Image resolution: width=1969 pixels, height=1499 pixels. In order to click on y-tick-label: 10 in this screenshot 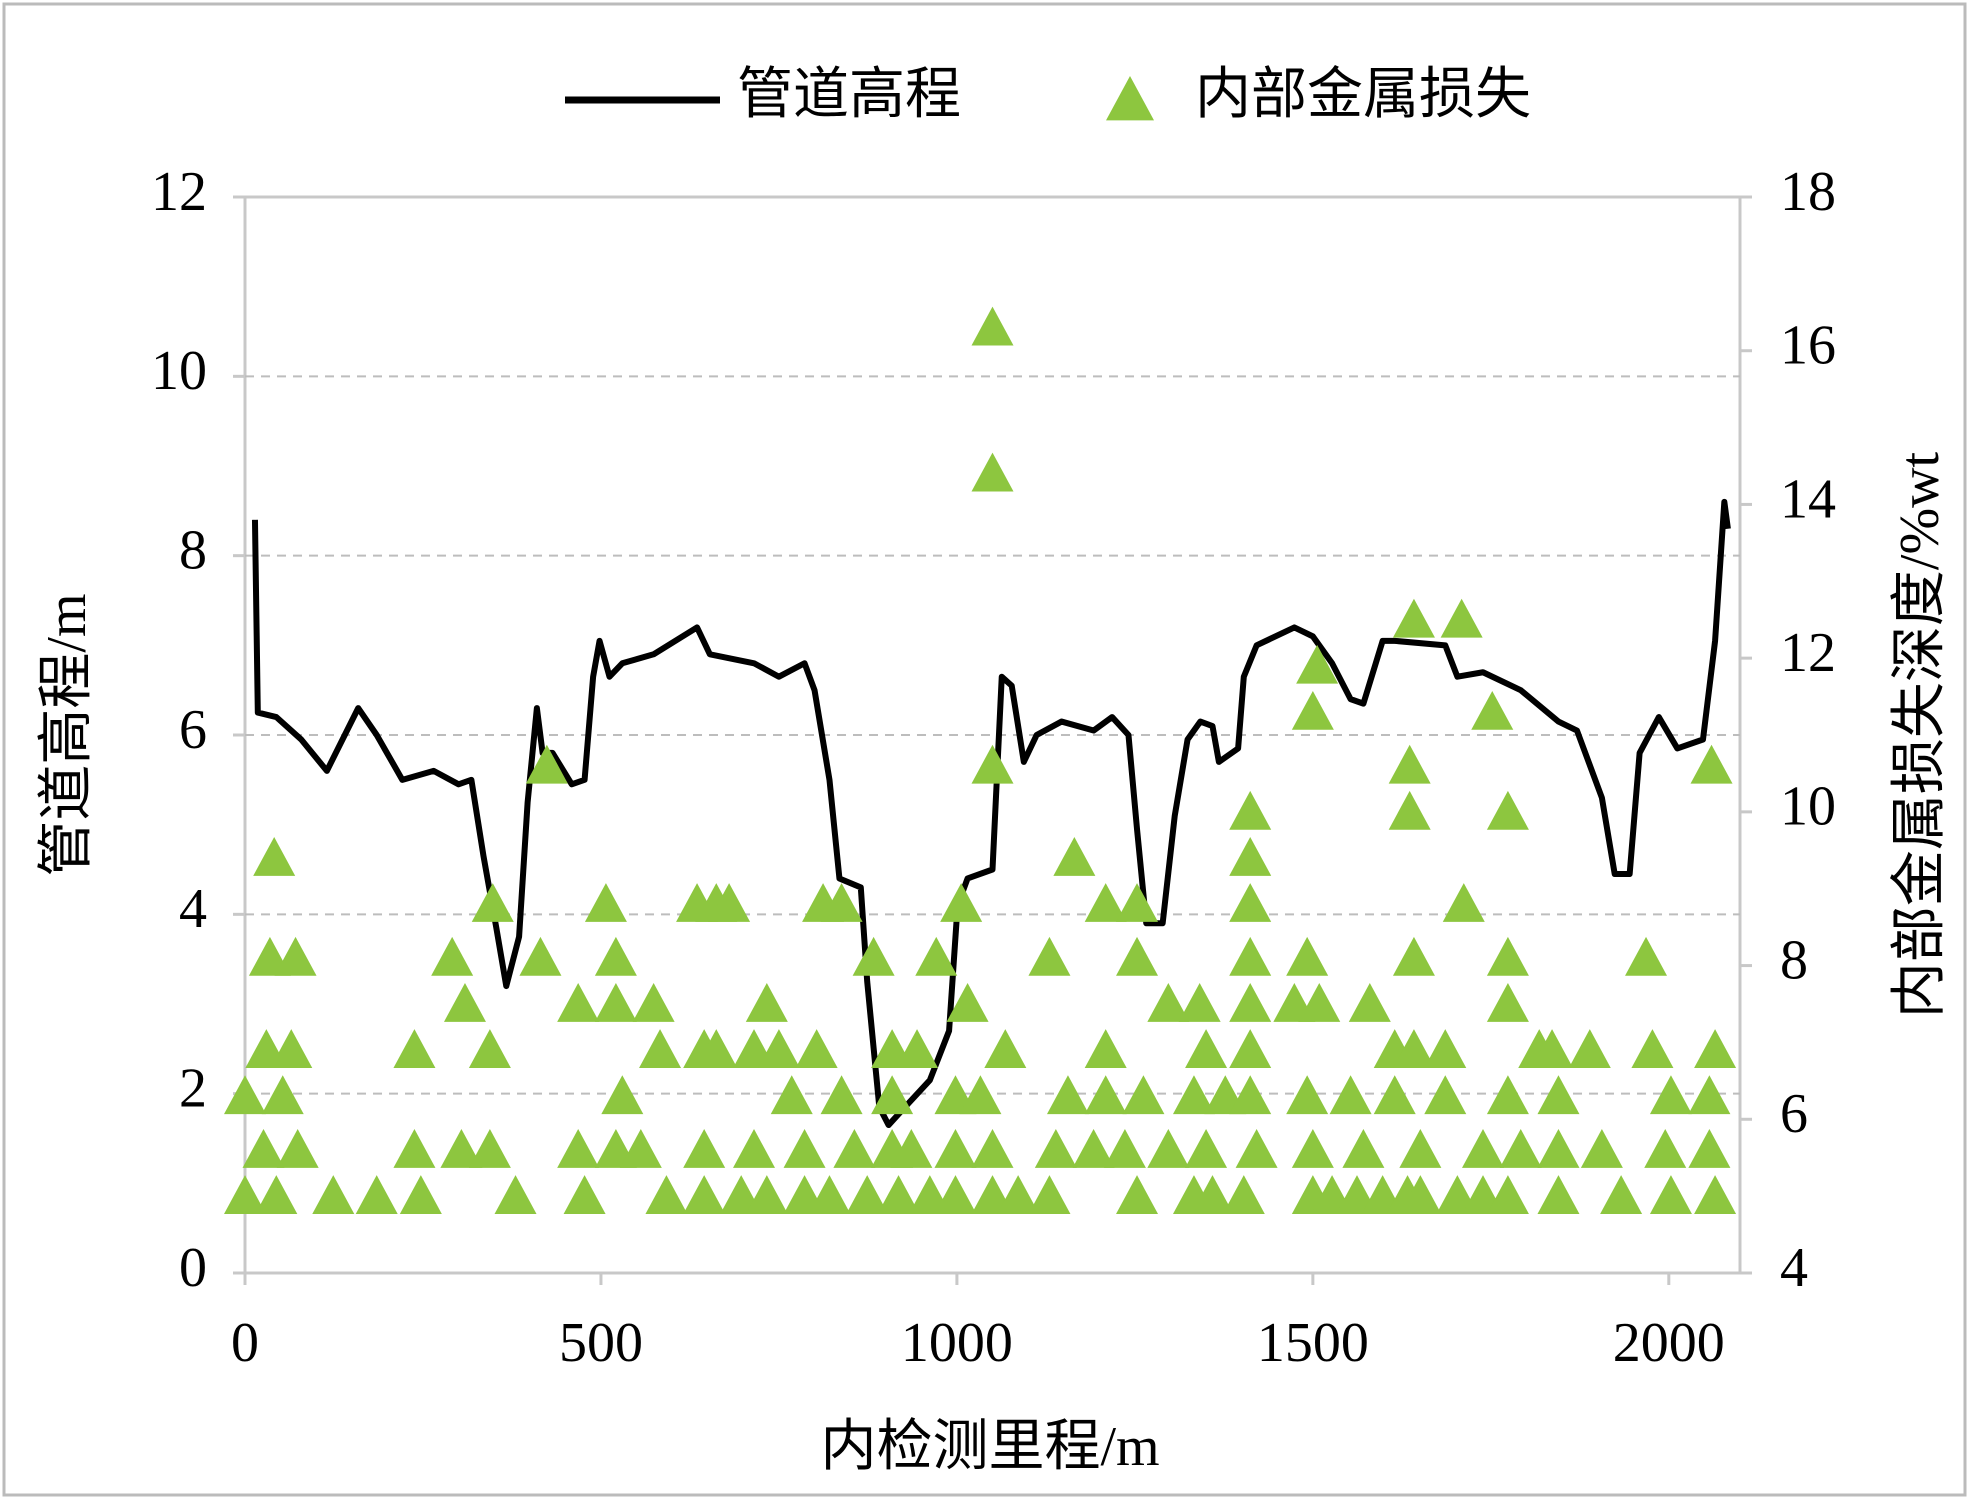, I will do `click(179, 371)`.